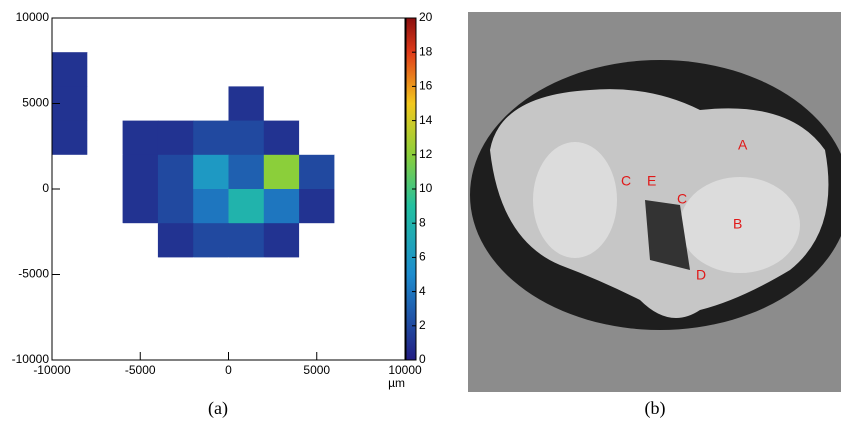  What do you see at coordinates (682, 199) in the screenshot?
I see `photo-label: C` at bounding box center [682, 199].